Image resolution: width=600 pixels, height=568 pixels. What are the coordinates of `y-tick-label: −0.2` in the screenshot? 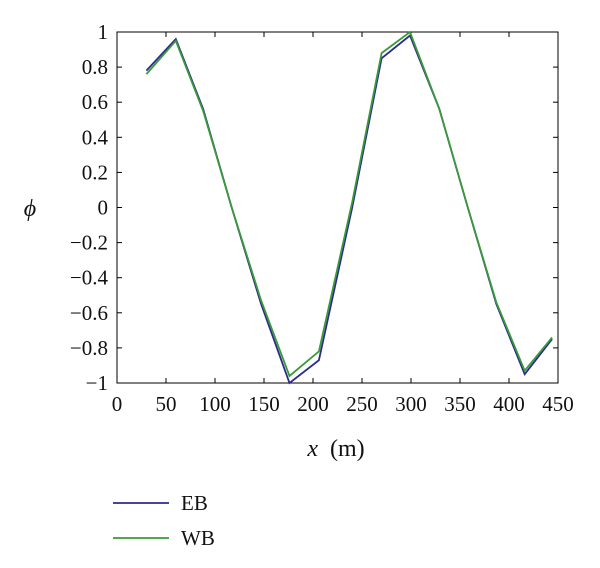 It's located at (89, 243).